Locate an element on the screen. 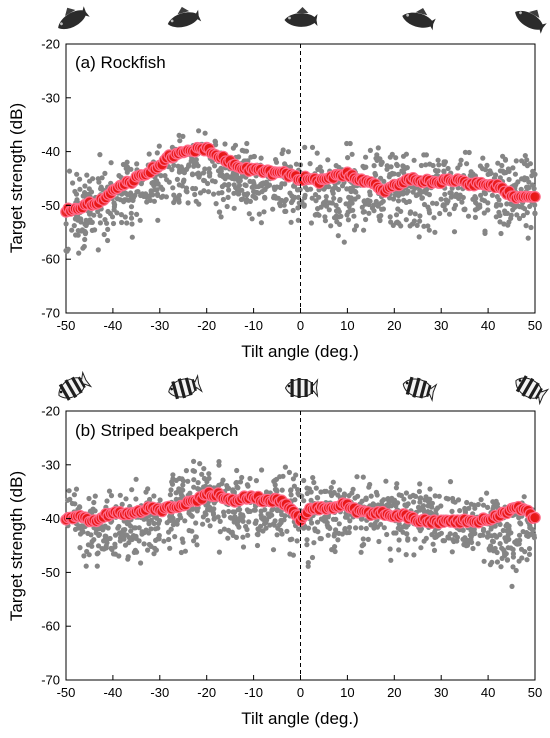  y-tick-label: -50 is located at coordinates (50, 205).